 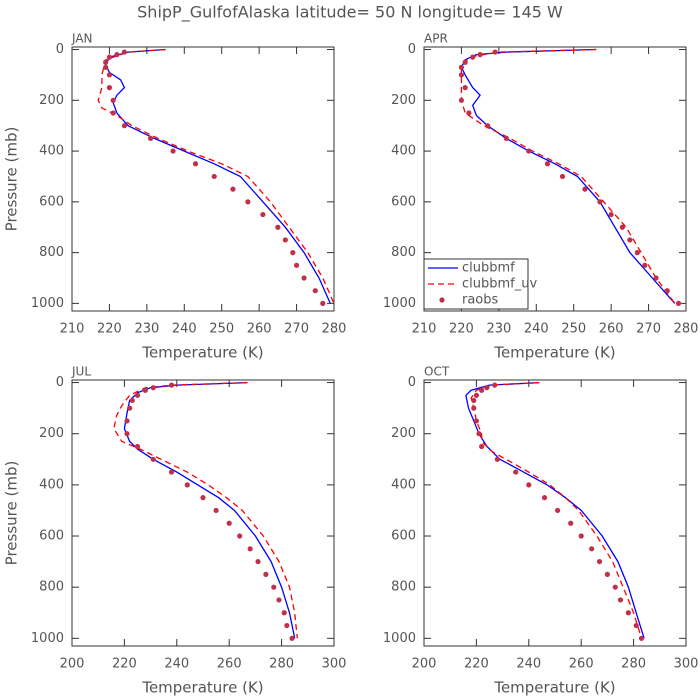 What do you see at coordinates (296, 329) in the screenshot?
I see `x-tick-label: 270` at bounding box center [296, 329].